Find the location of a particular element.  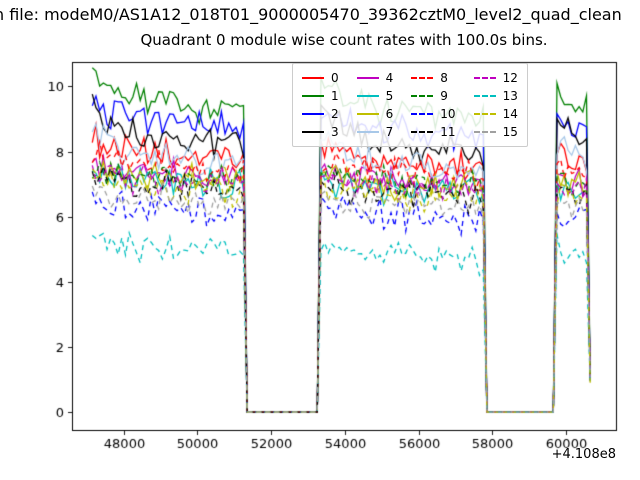

legend-label: 14 is located at coordinates (510, 114).